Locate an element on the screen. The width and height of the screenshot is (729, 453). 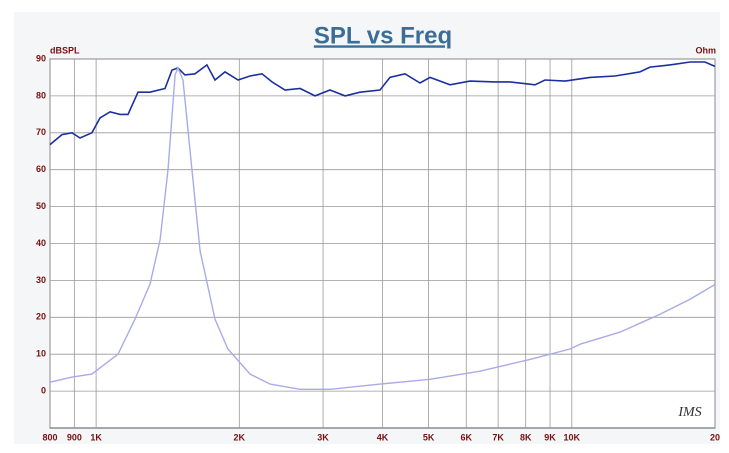
x-tick-label: 10K is located at coordinates (572, 437).